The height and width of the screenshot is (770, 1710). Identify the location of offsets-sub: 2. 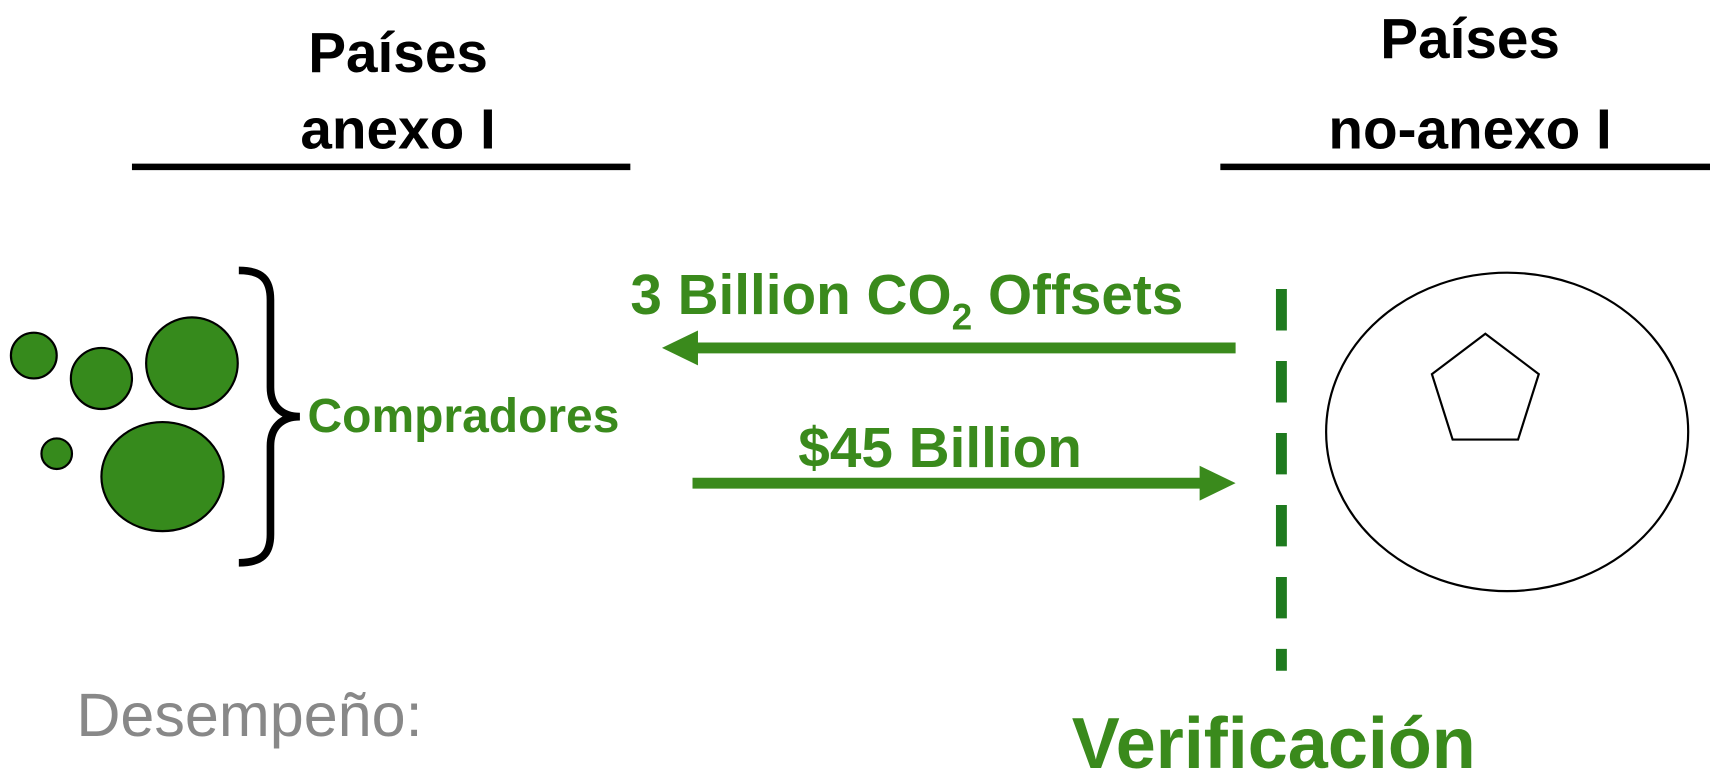
(962, 316).